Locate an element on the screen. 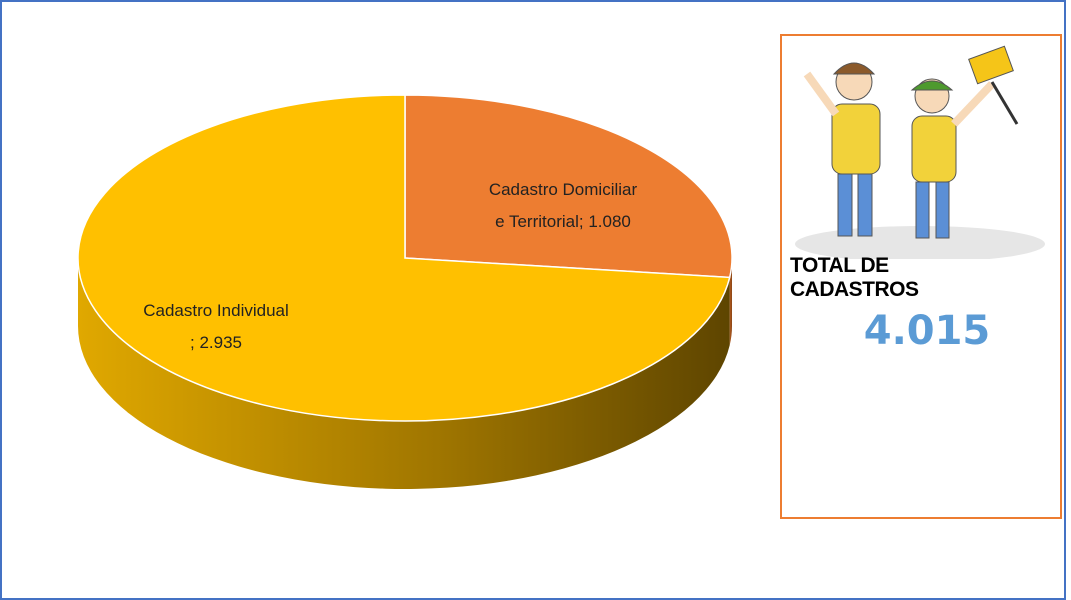 The image size is (1071, 600). summary-title: TOTAL DE CADASTROS is located at coordinates (854, 277).